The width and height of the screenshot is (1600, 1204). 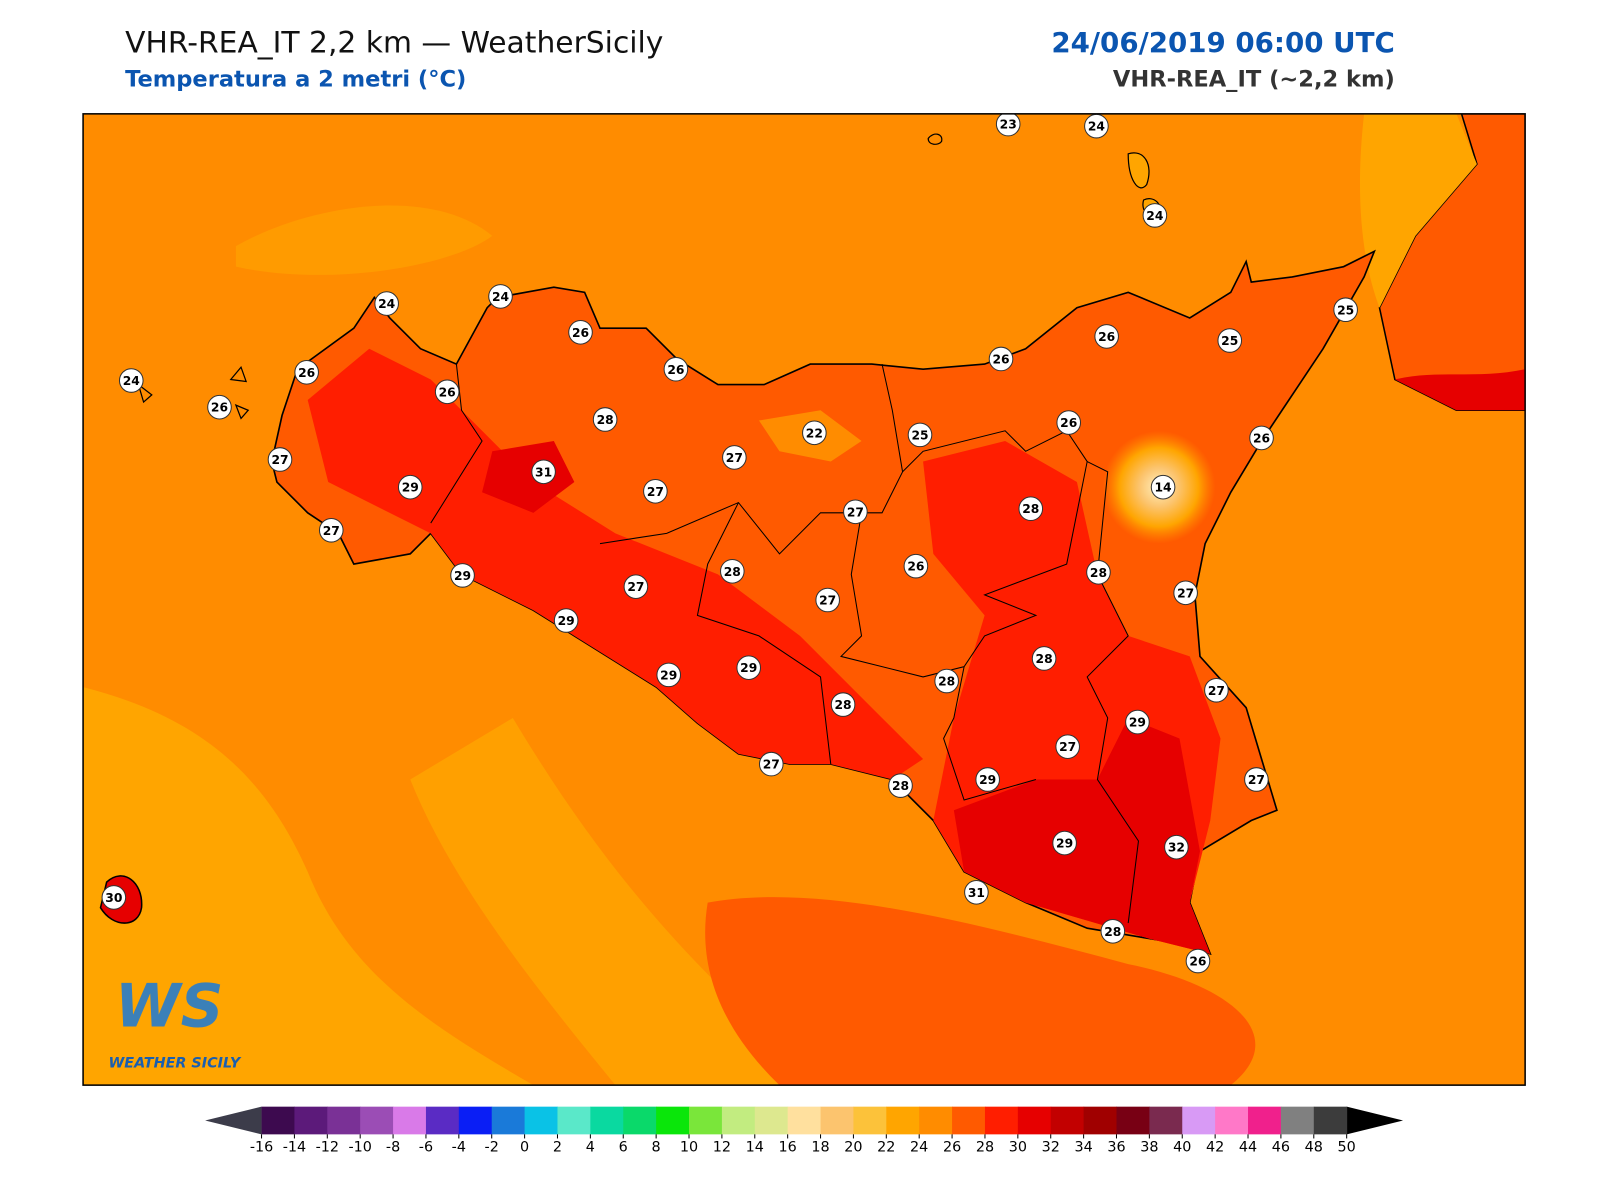 What do you see at coordinates (1182, 1148) in the screenshot?
I see `colorbar-tick-label: 40` at bounding box center [1182, 1148].